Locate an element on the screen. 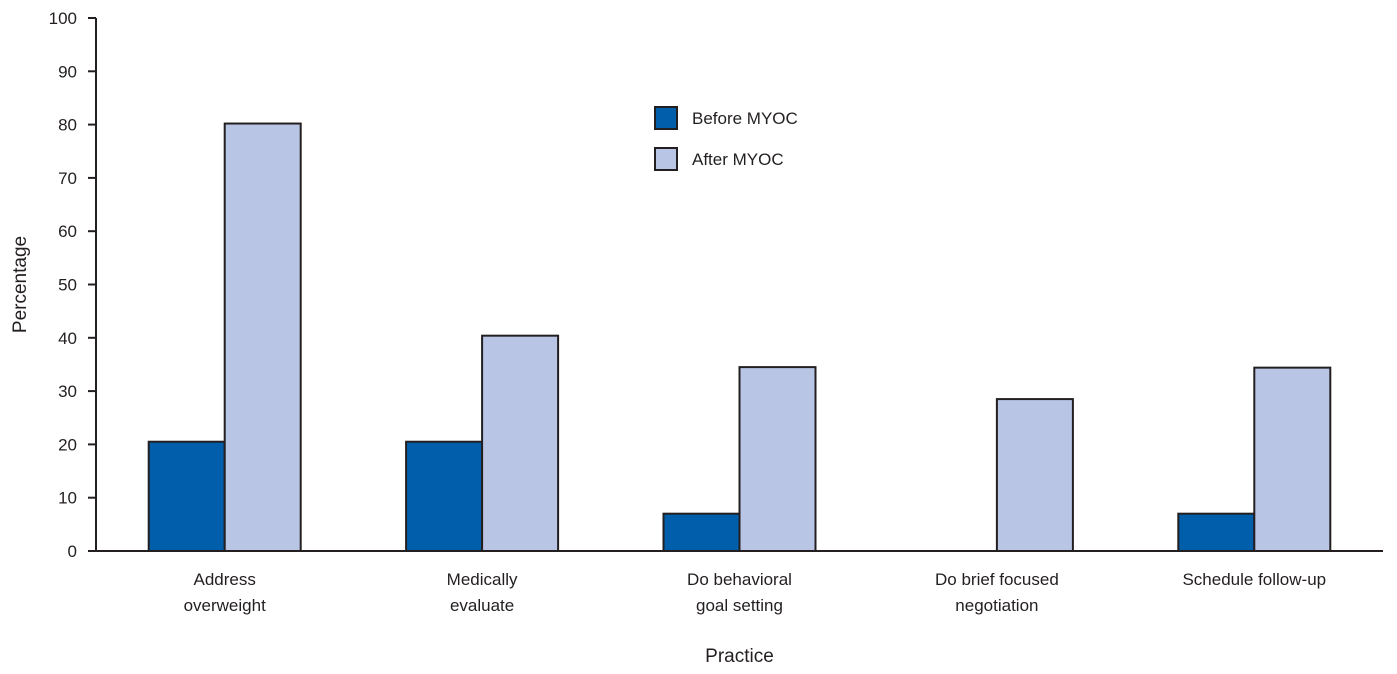  y-tick-label: 30 is located at coordinates (67, 391).